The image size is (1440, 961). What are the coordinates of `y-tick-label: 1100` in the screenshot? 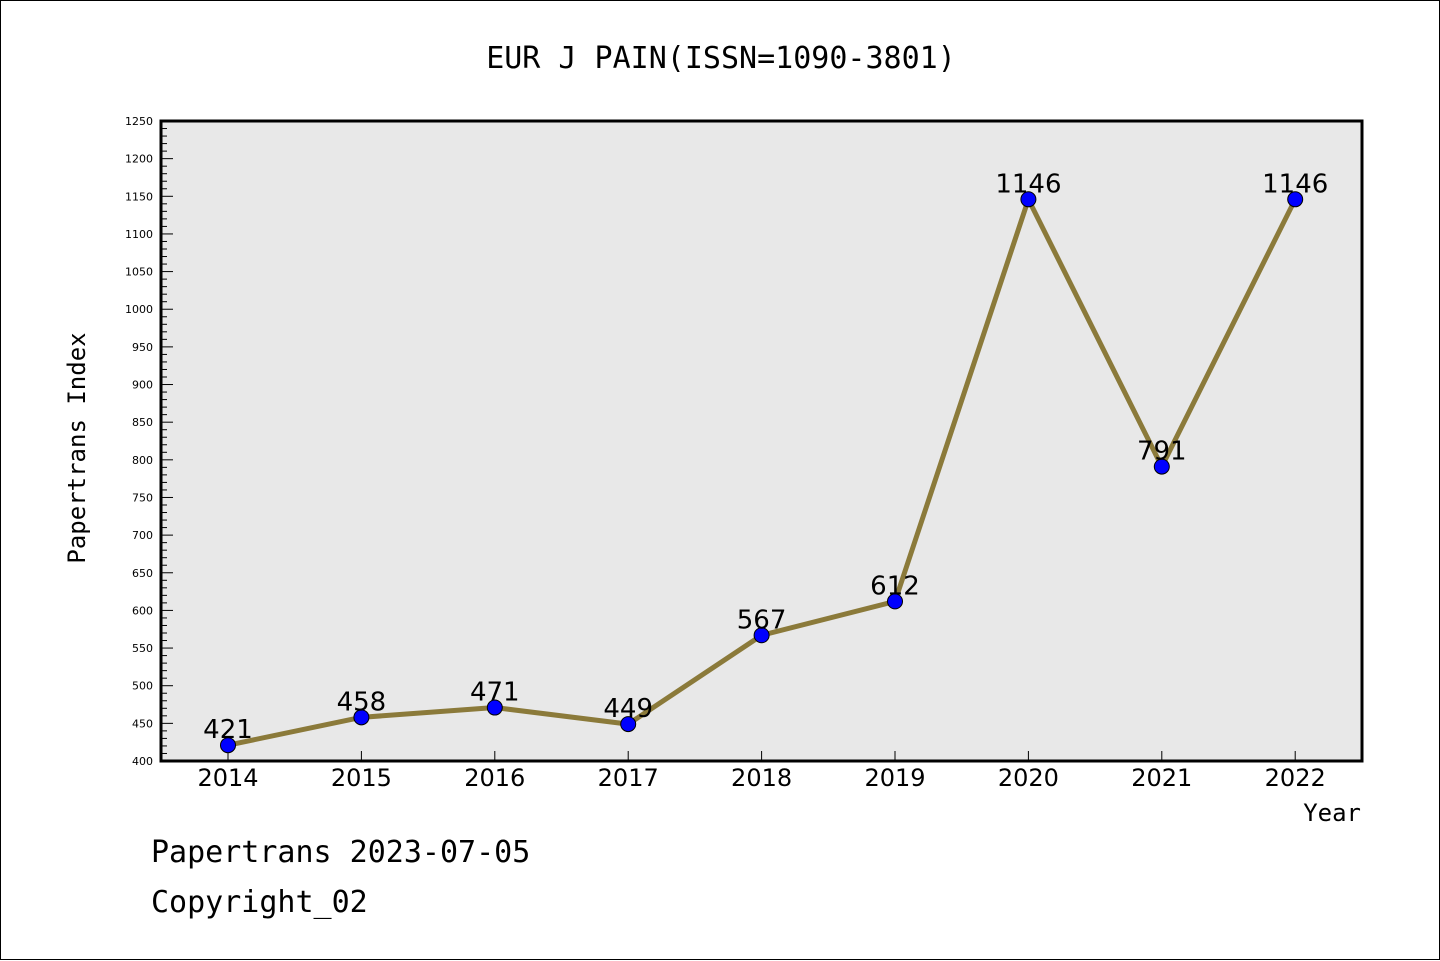 It's located at (139, 234).